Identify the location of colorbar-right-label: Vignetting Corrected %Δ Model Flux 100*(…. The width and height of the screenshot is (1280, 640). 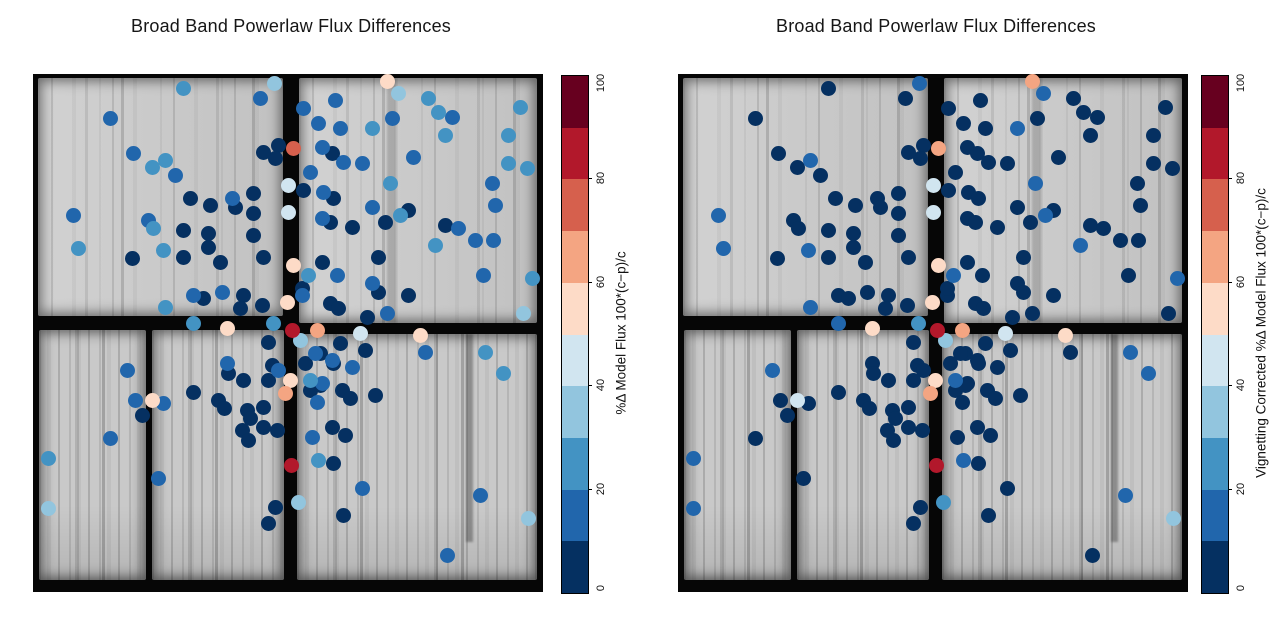
(1261, 333).